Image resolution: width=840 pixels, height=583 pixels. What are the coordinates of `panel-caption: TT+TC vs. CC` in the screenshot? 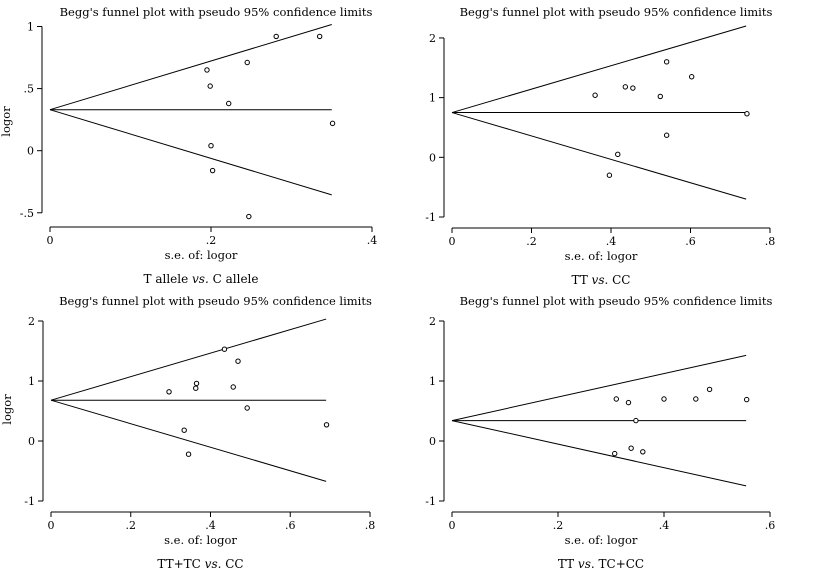 It's located at (200, 564).